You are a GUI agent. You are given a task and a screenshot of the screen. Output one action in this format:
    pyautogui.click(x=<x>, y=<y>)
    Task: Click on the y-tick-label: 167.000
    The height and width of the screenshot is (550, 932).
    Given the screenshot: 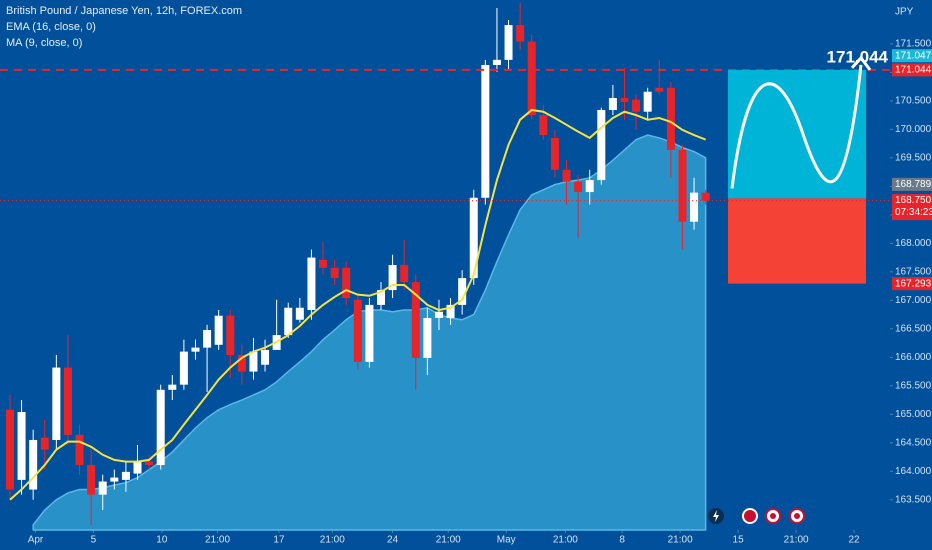 What is the action you would take?
    pyautogui.click(x=913, y=300)
    